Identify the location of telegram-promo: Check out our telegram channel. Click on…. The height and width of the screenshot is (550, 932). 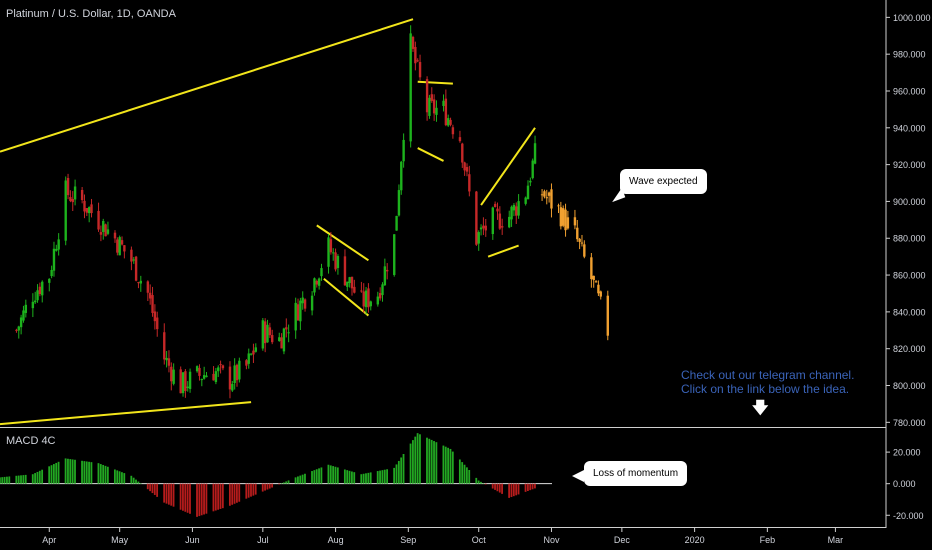
(767, 382).